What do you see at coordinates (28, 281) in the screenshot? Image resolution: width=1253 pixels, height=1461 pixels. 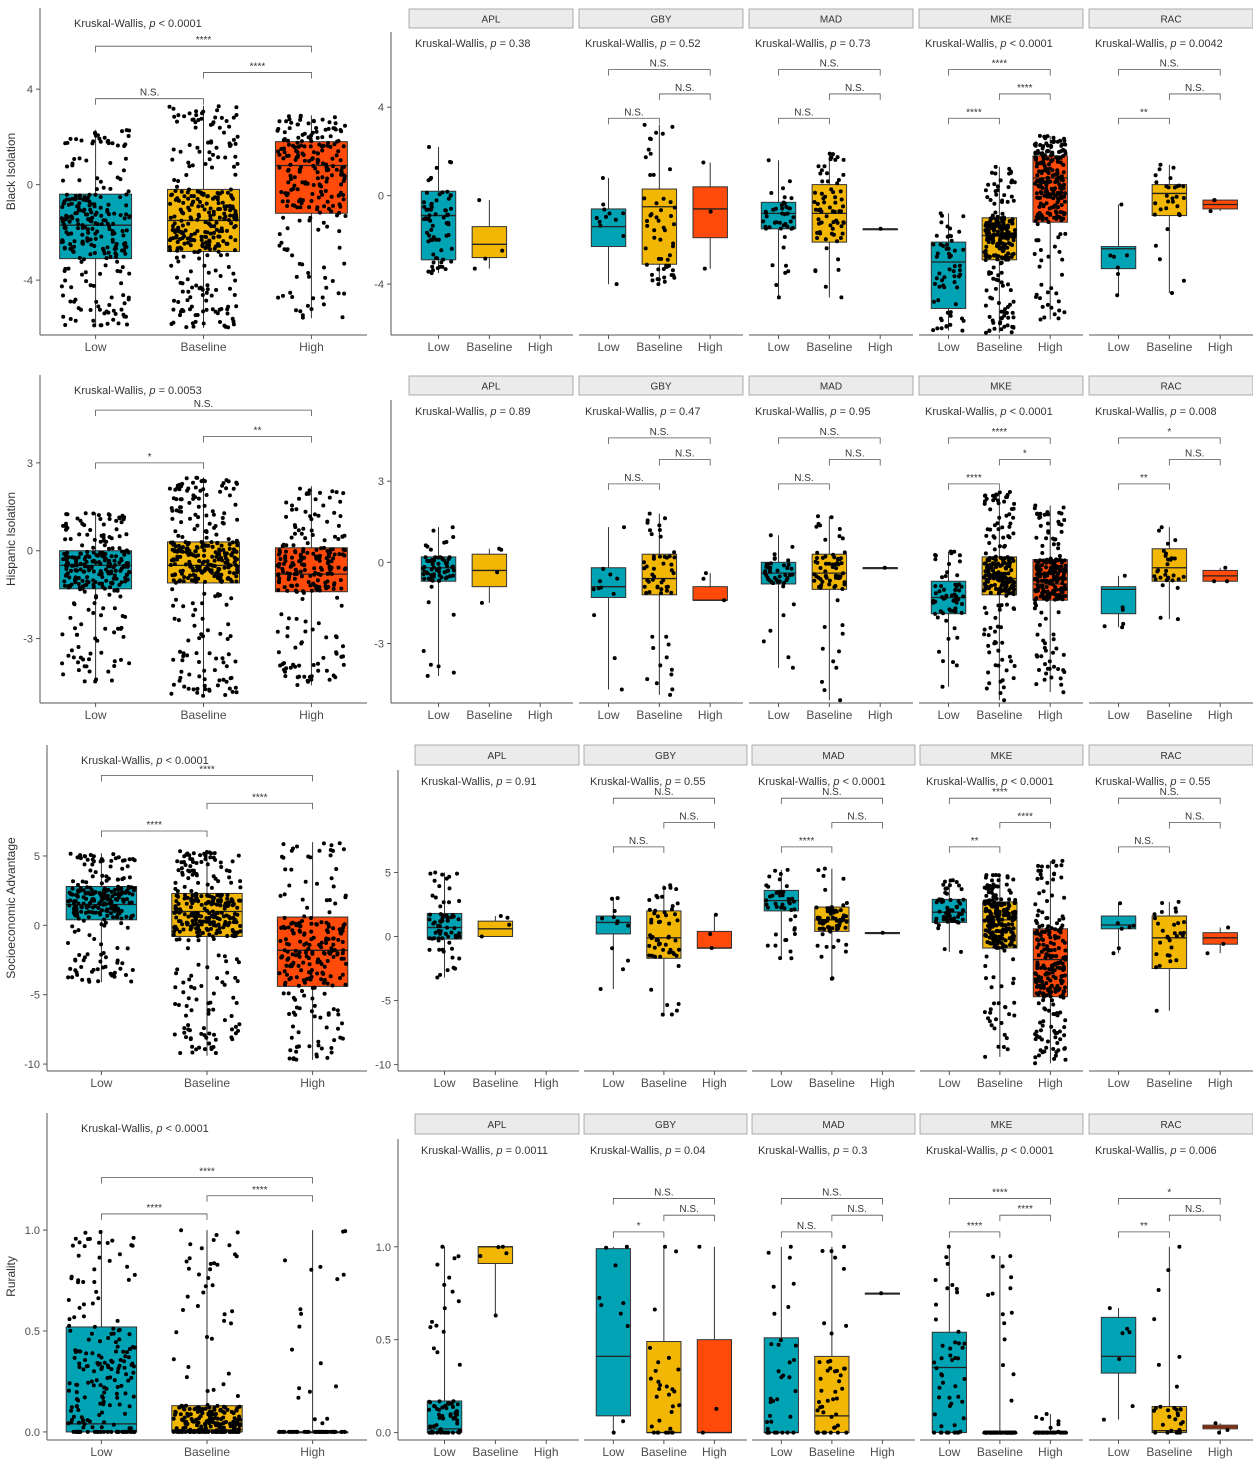 I see `y-tick-label: -4` at bounding box center [28, 281].